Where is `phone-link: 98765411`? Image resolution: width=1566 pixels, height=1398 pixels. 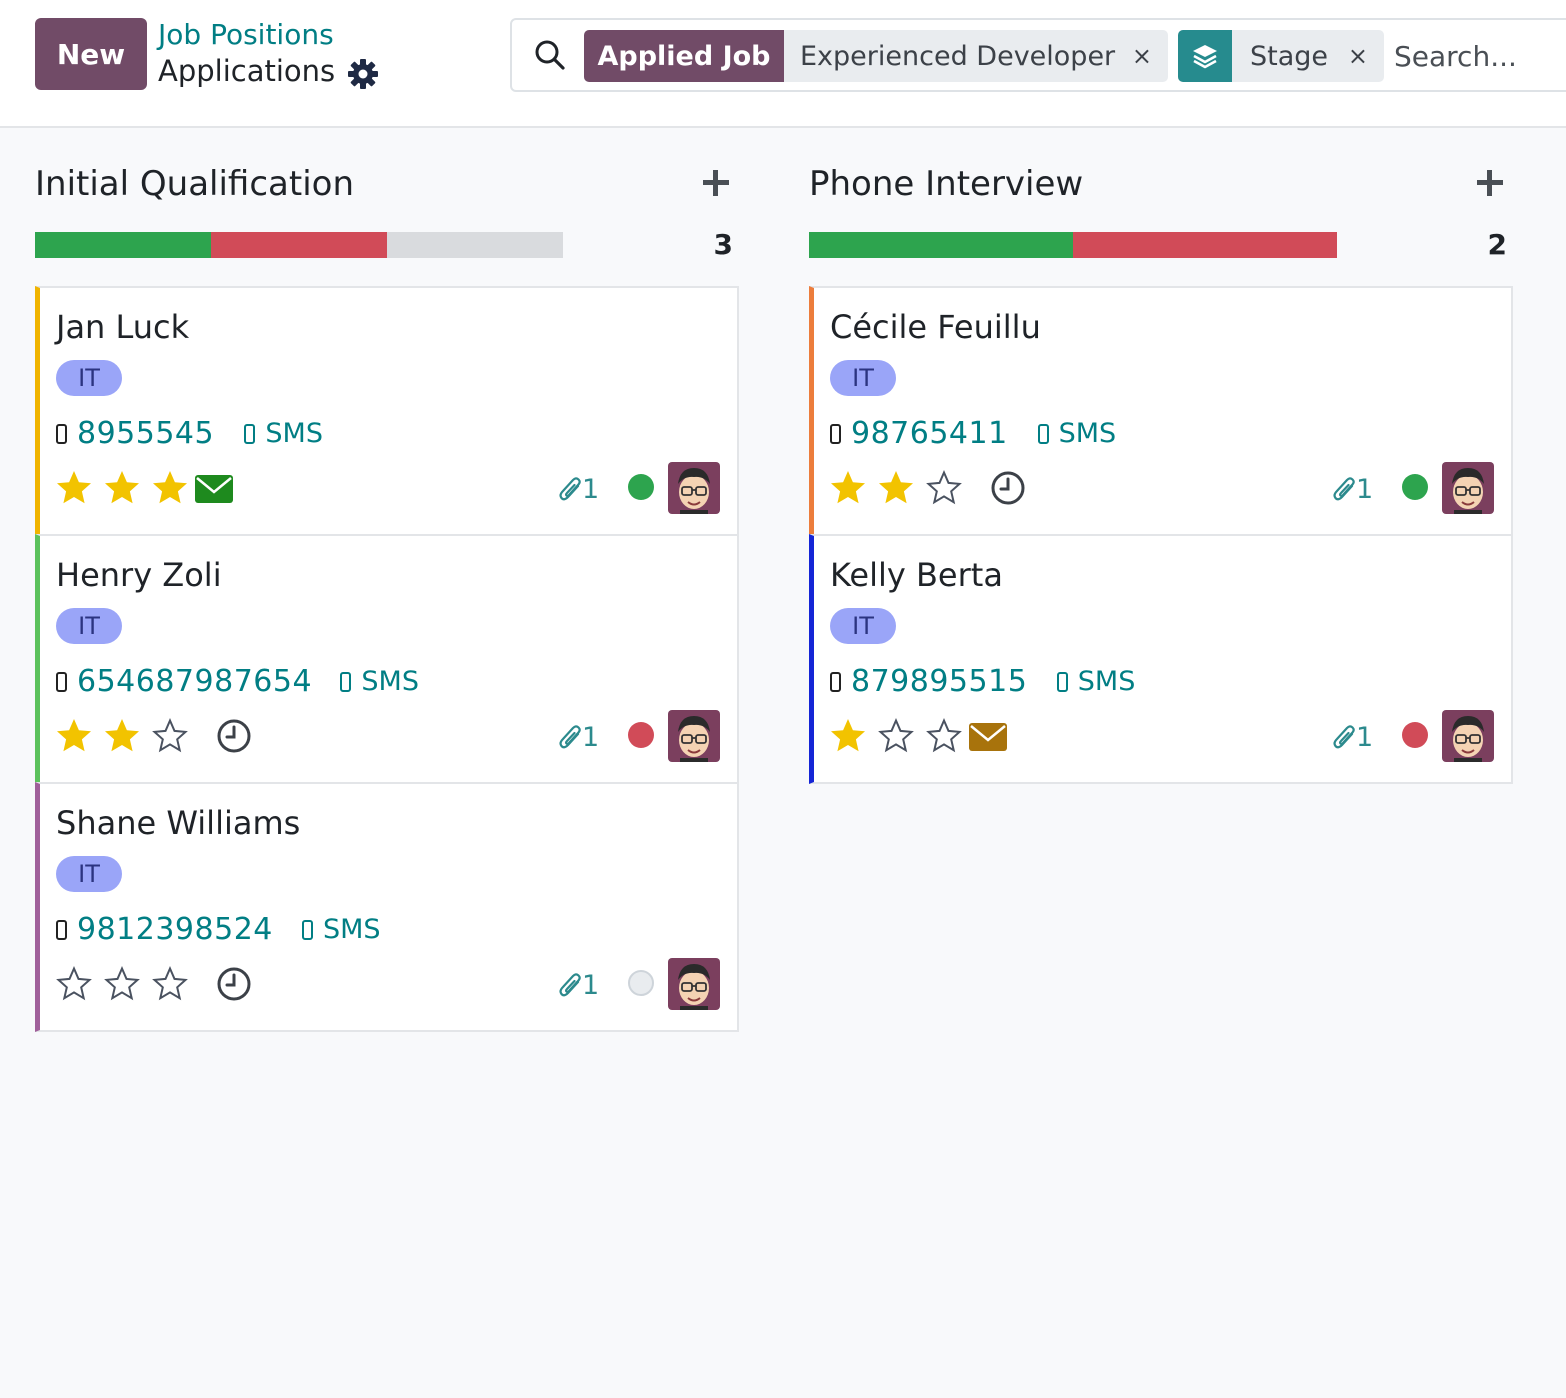 phone-link: 98765411 is located at coordinates (919, 433).